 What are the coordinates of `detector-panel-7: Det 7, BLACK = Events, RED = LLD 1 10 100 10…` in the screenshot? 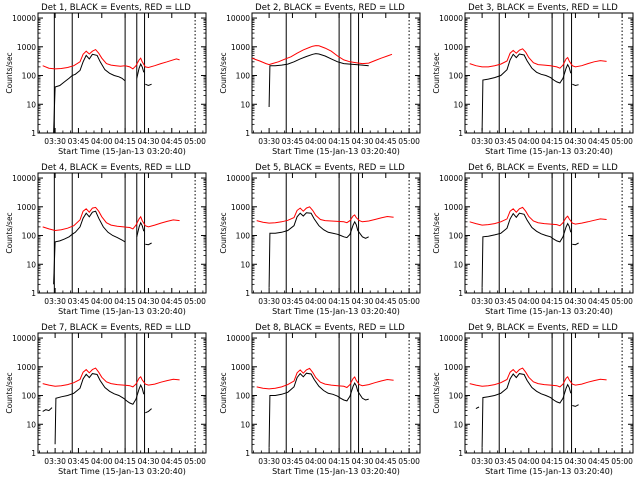 It's located at (106, 399).